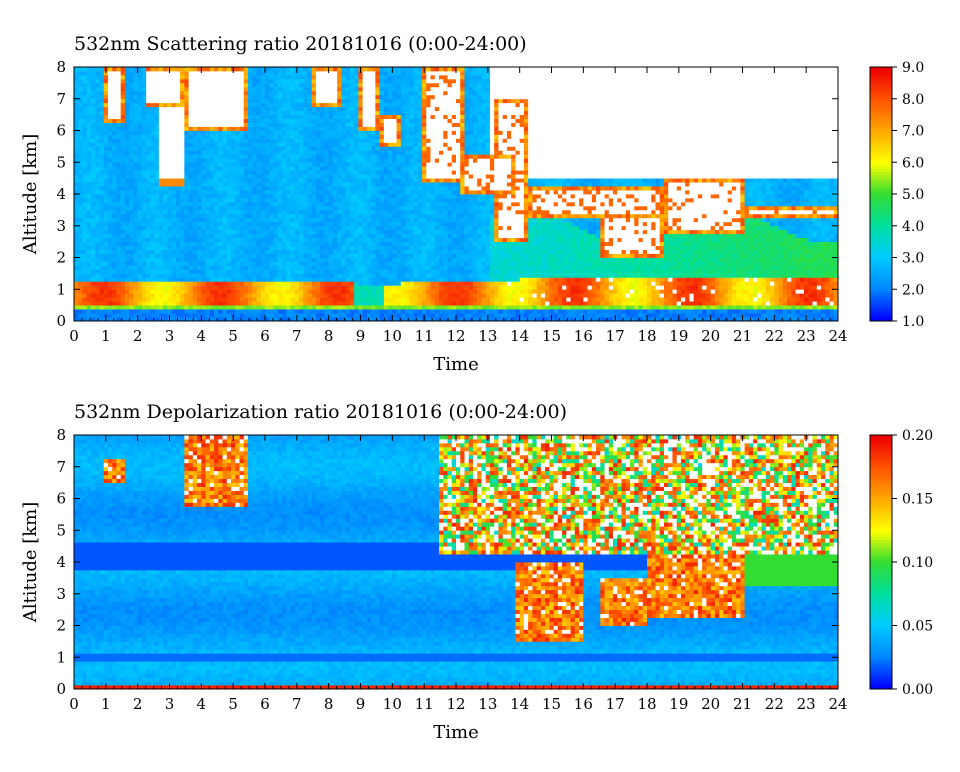  What do you see at coordinates (917, 627) in the screenshot?
I see `colorbar-tick-label: 0.05` at bounding box center [917, 627].